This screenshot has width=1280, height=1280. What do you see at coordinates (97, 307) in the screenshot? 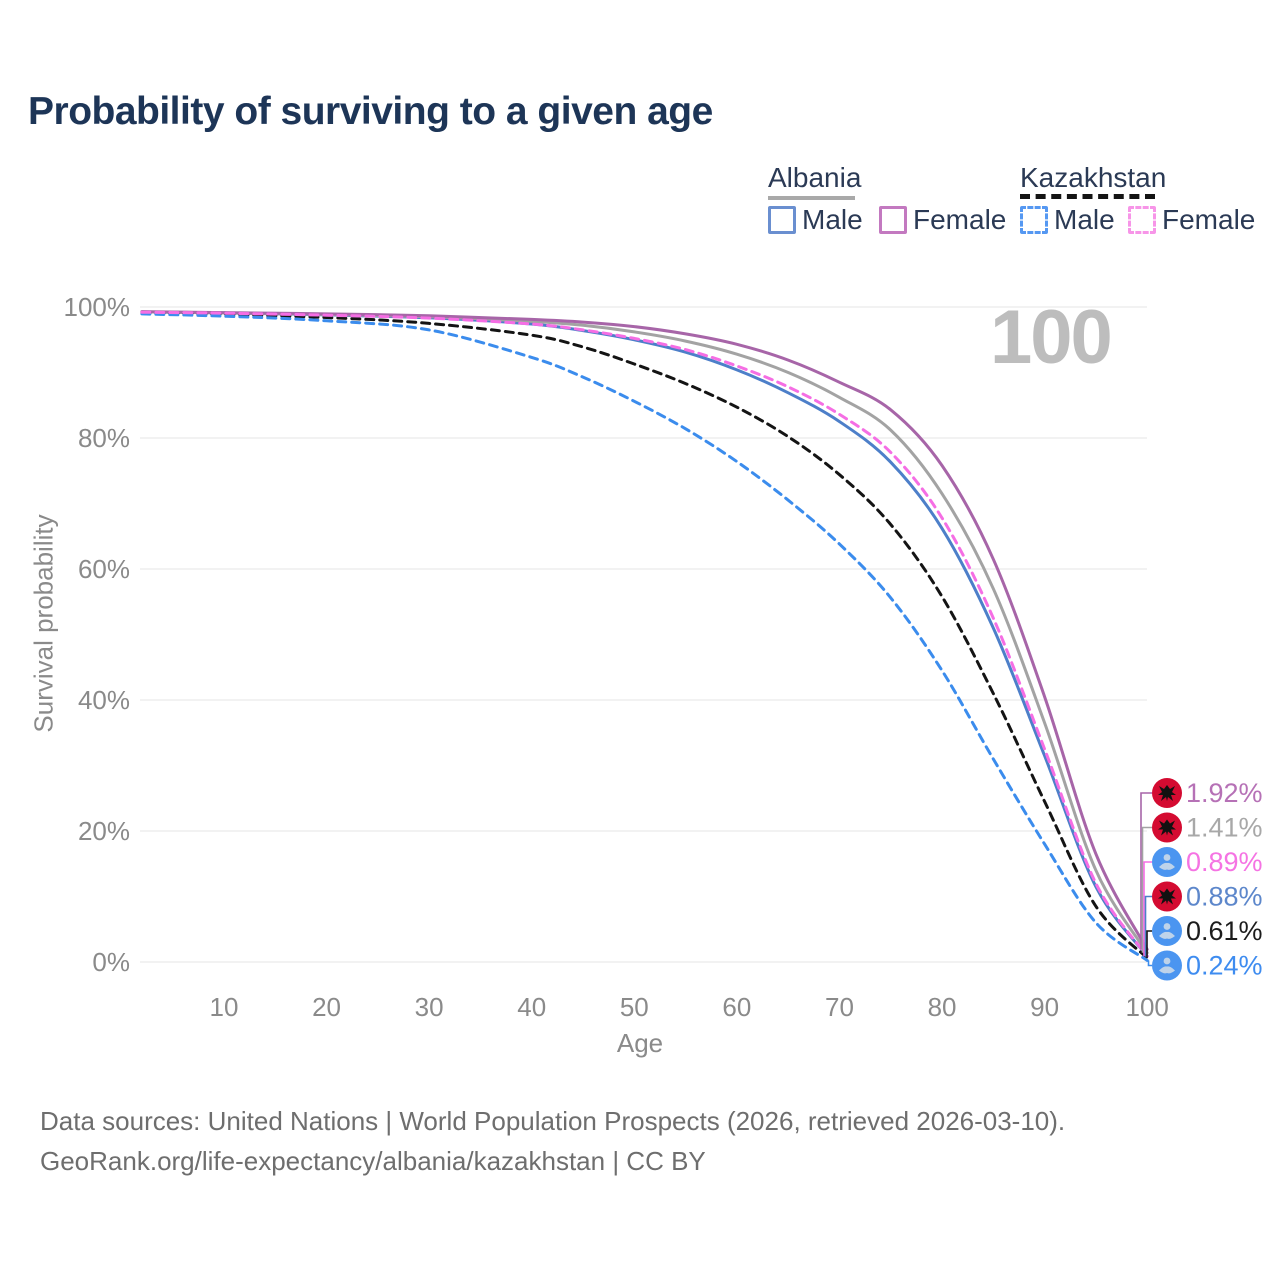
I see `y-tick-label: 100%` at bounding box center [97, 307].